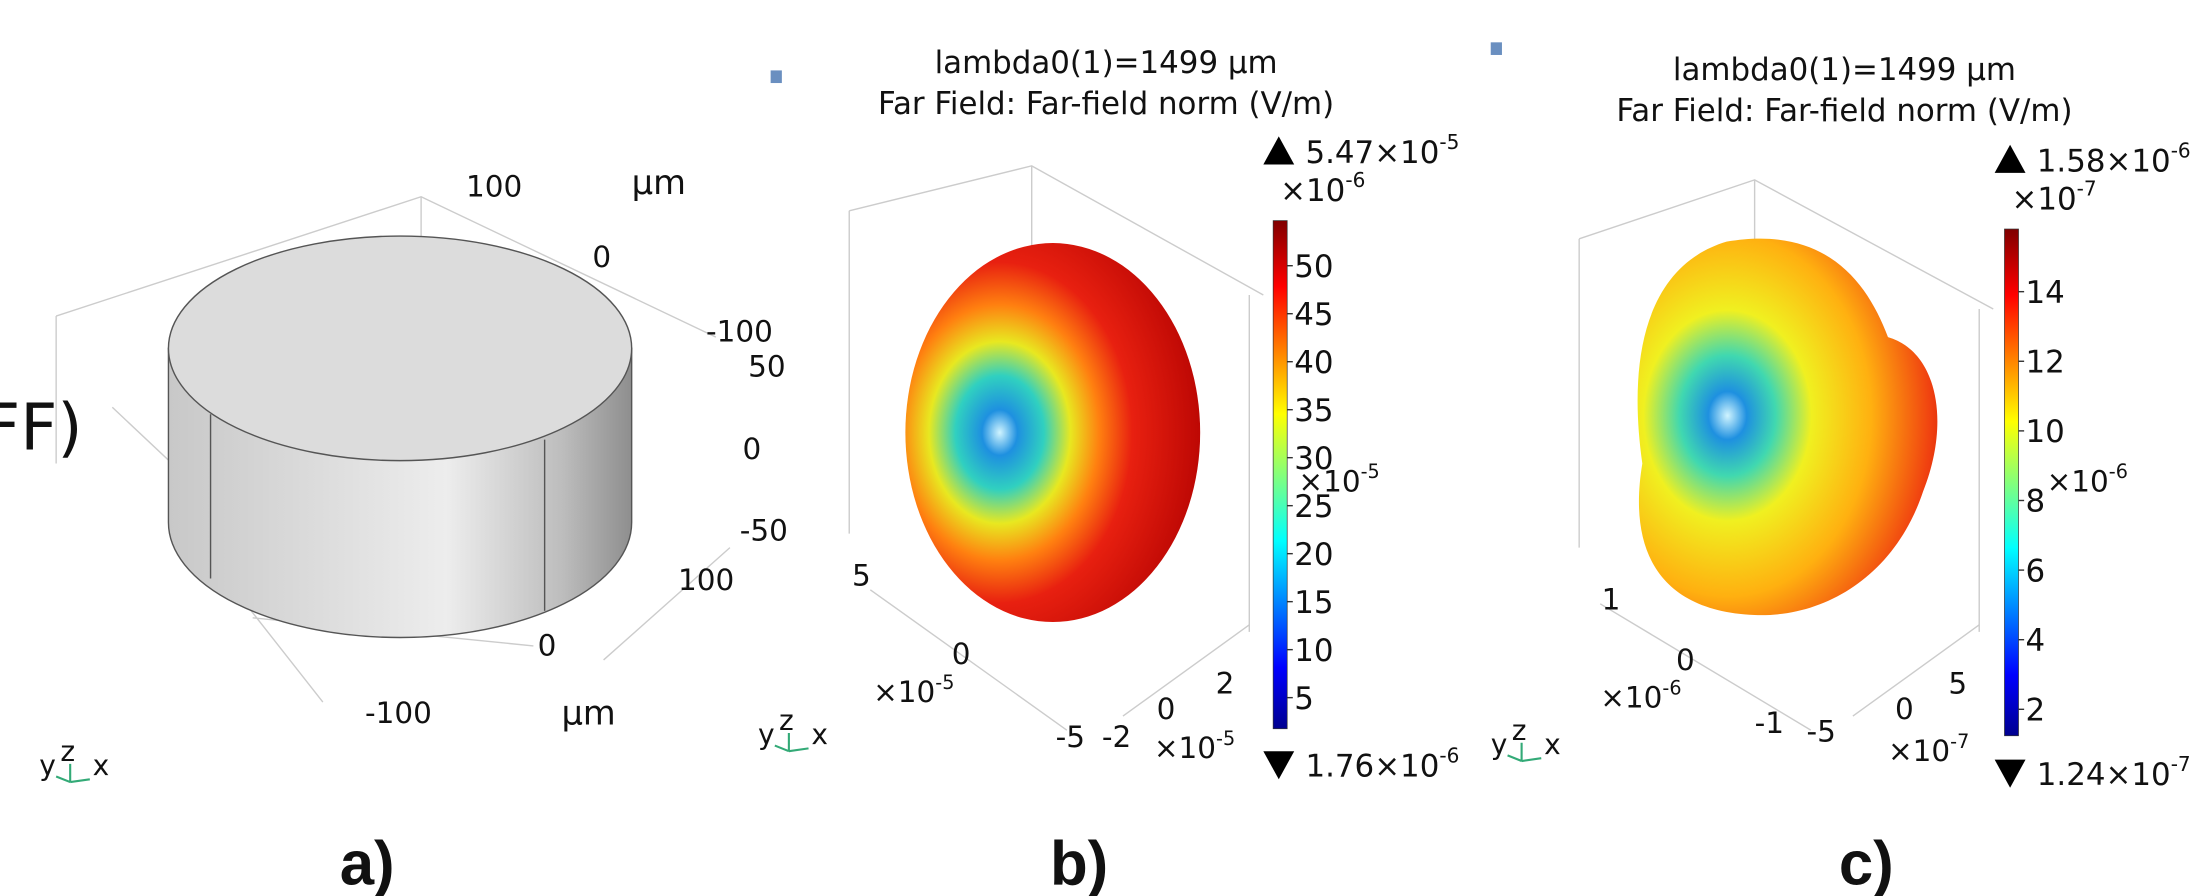  Describe the element at coordinates (1313, 603) in the screenshot. I see `colorbar-tick-label: 15` at that location.